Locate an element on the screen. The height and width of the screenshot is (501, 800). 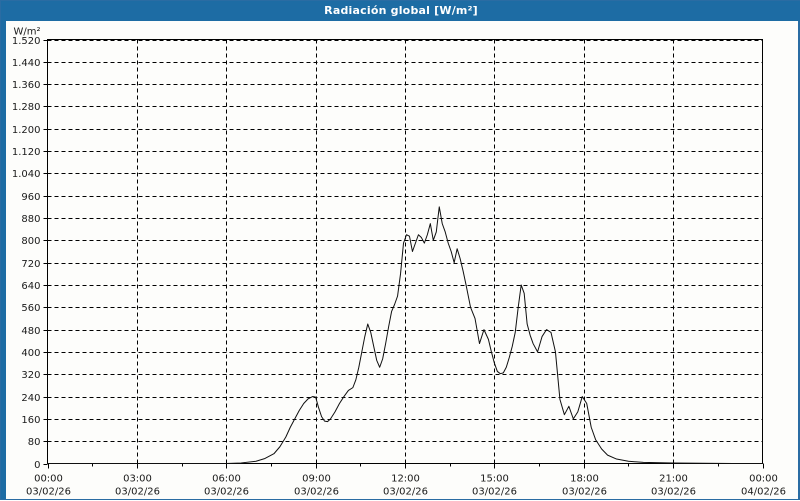
y-tick-label: 720 is located at coordinates (30, 264).